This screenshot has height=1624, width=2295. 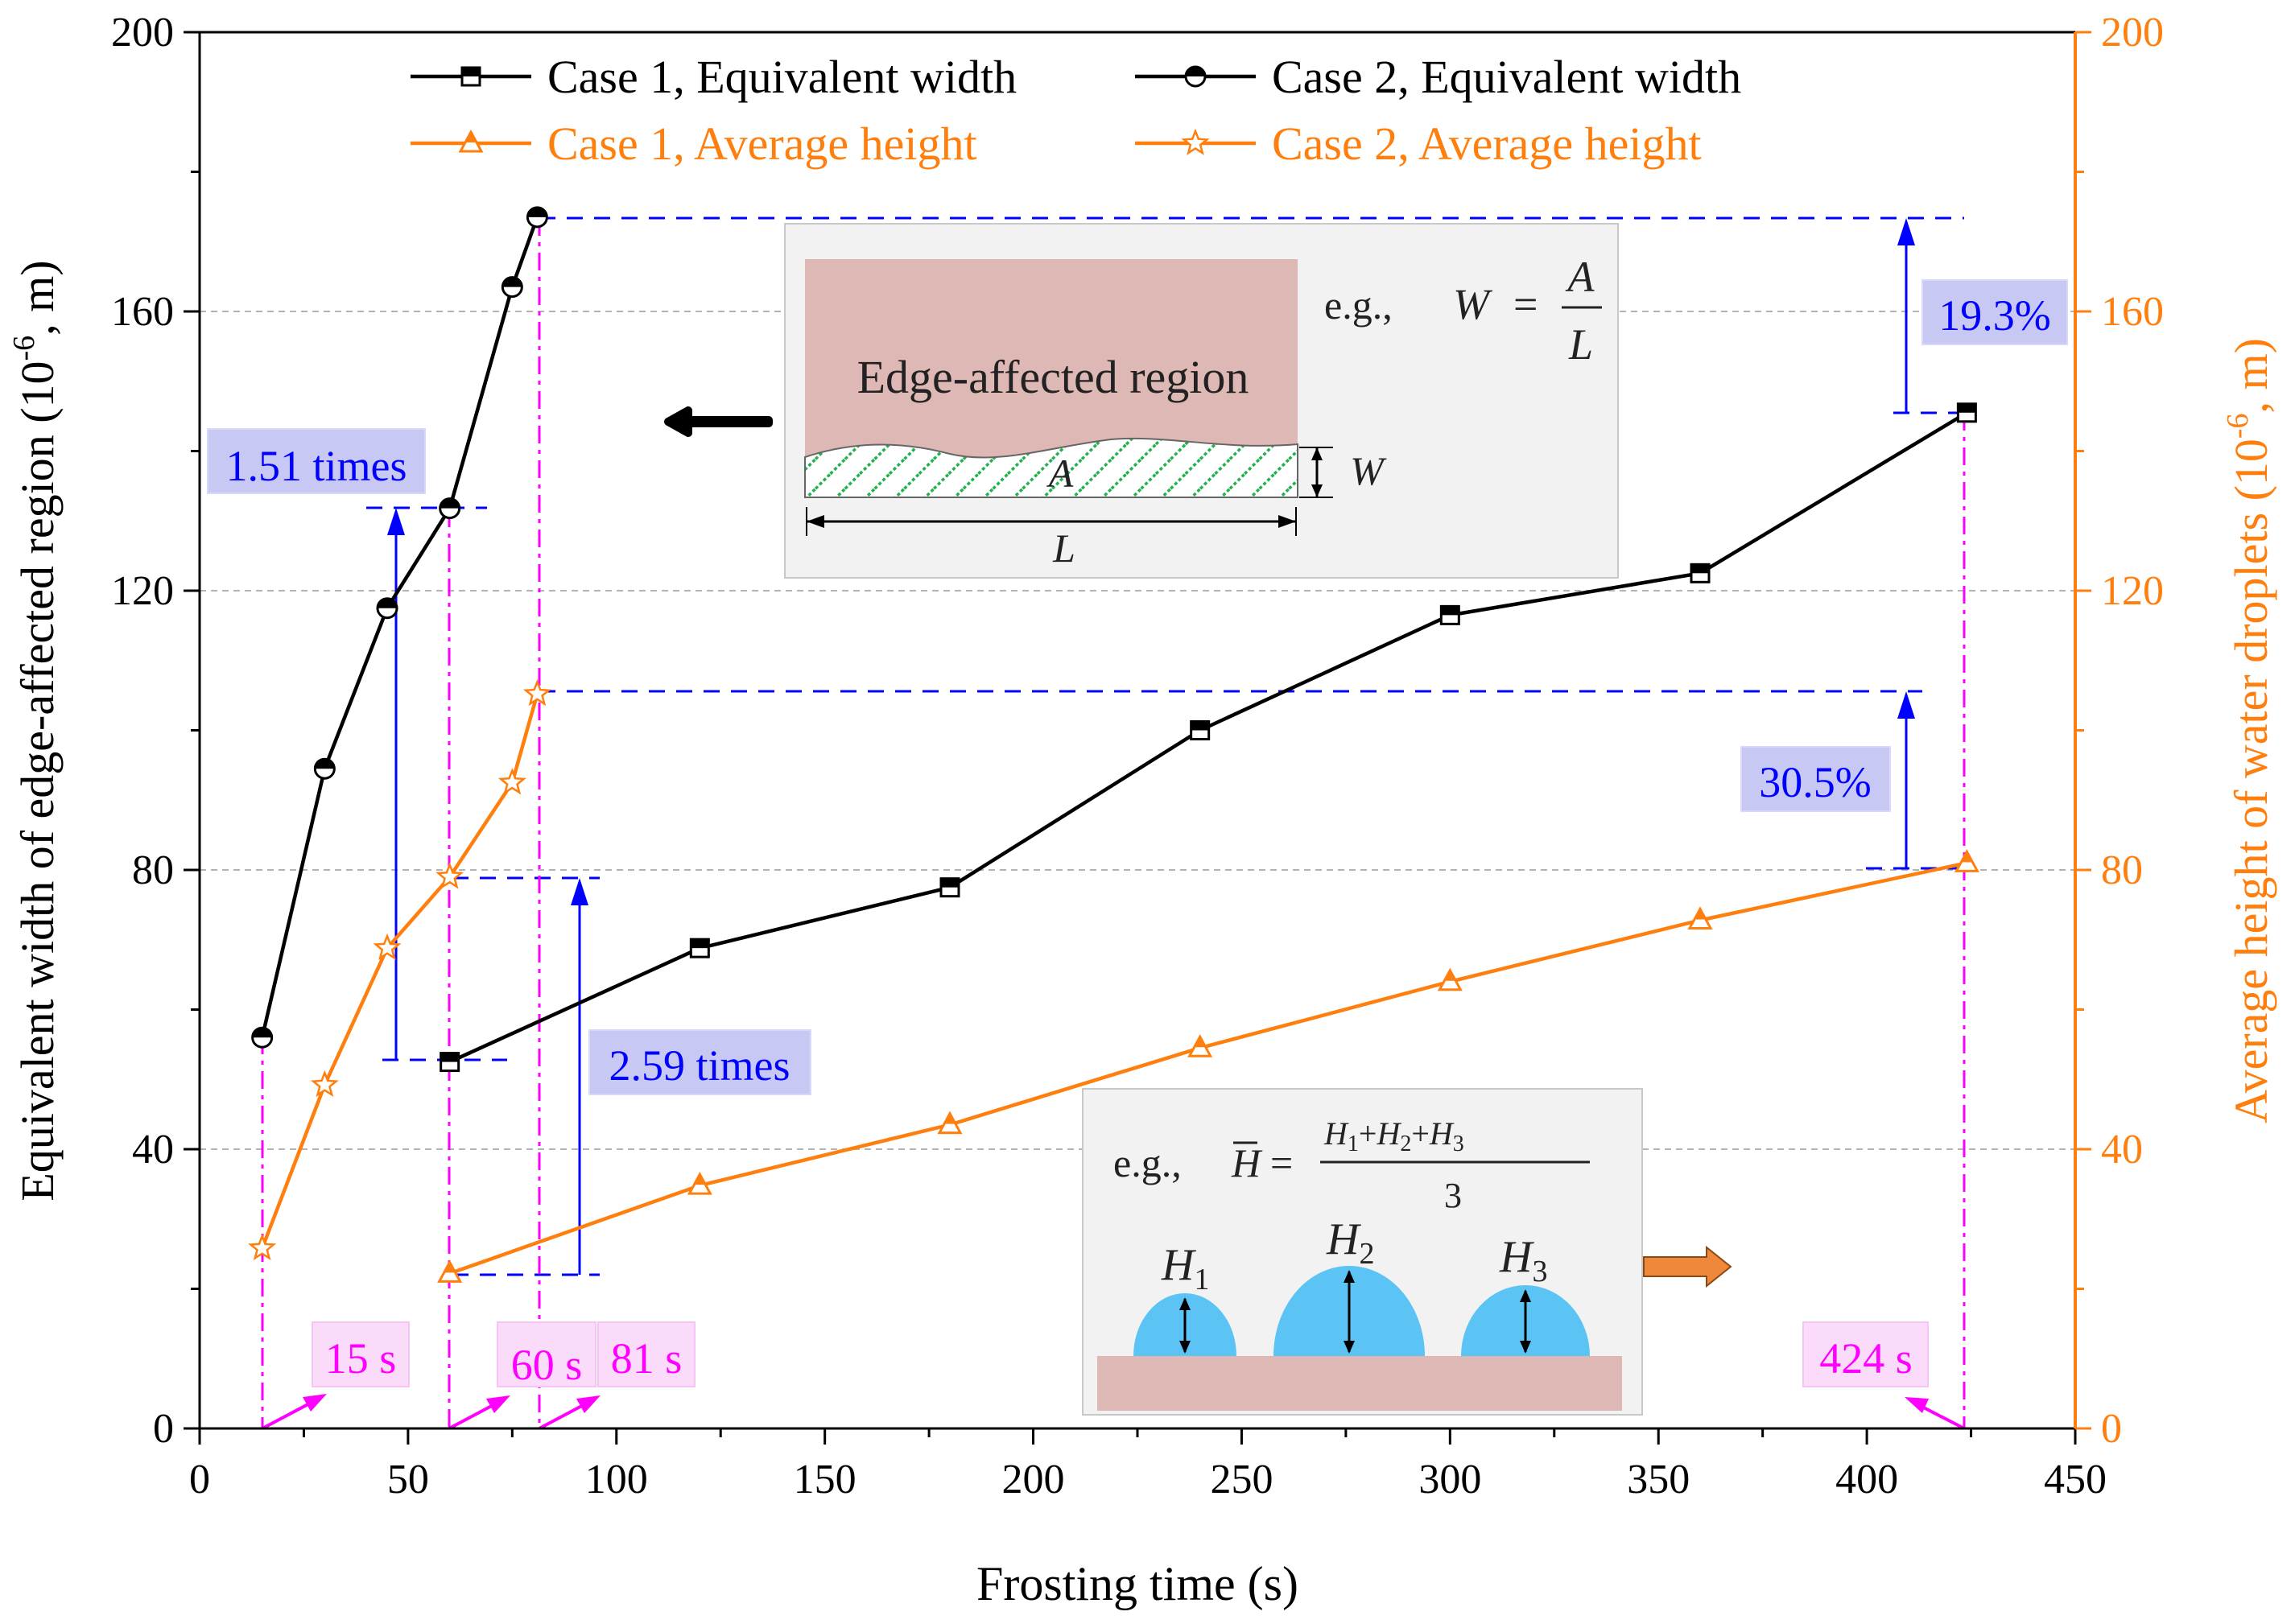 I want to click on y-left-tick-label: 160, so click(x=143, y=312).